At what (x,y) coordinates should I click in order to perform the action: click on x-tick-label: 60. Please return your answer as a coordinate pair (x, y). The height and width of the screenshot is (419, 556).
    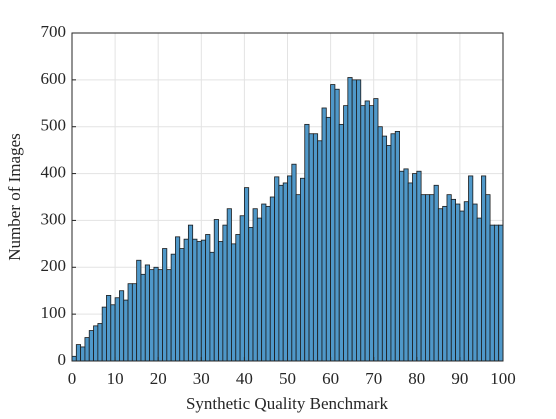
    Looking at the image, I should click on (330, 378).